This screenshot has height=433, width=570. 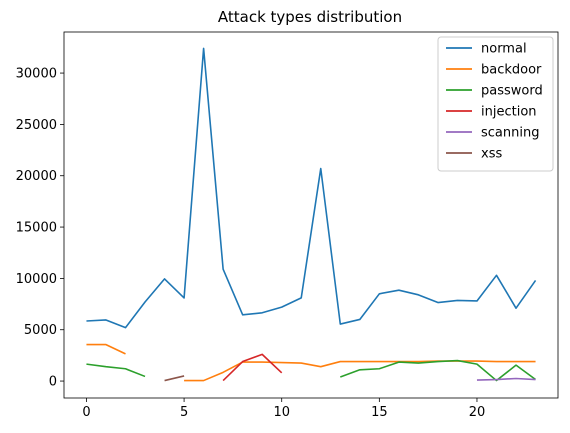 I want to click on y-tick-label: 30000, so click(x=36, y=74).